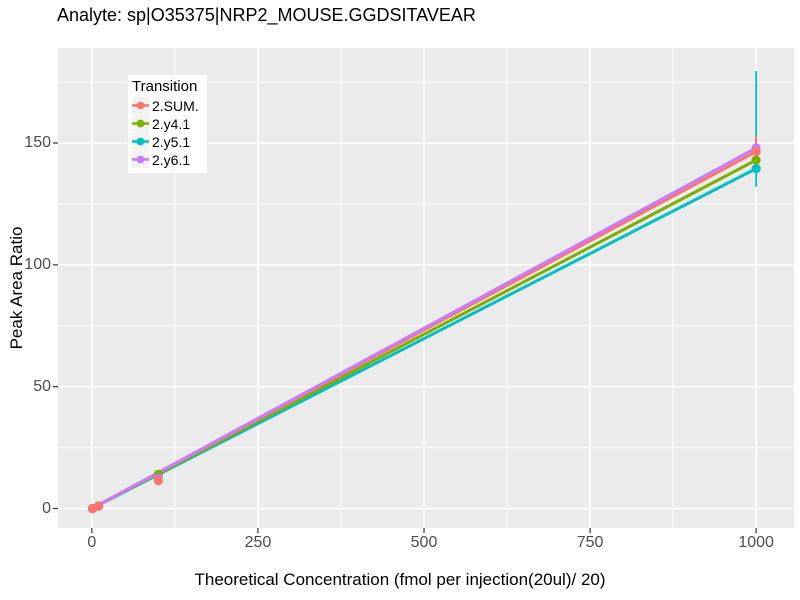  Describe the element at coordinates (171, 141) in the screenshot. I see `legend-item-label: 2.y5.1` at that location.